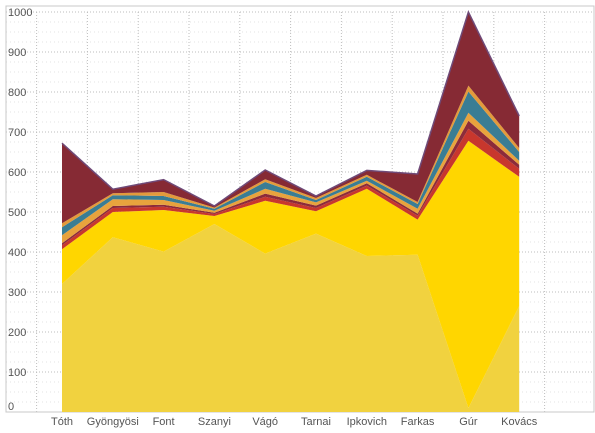  Describe the element at coordinates (17, 213) in the screenshot. I see `y-tick-label: 500` at that location.